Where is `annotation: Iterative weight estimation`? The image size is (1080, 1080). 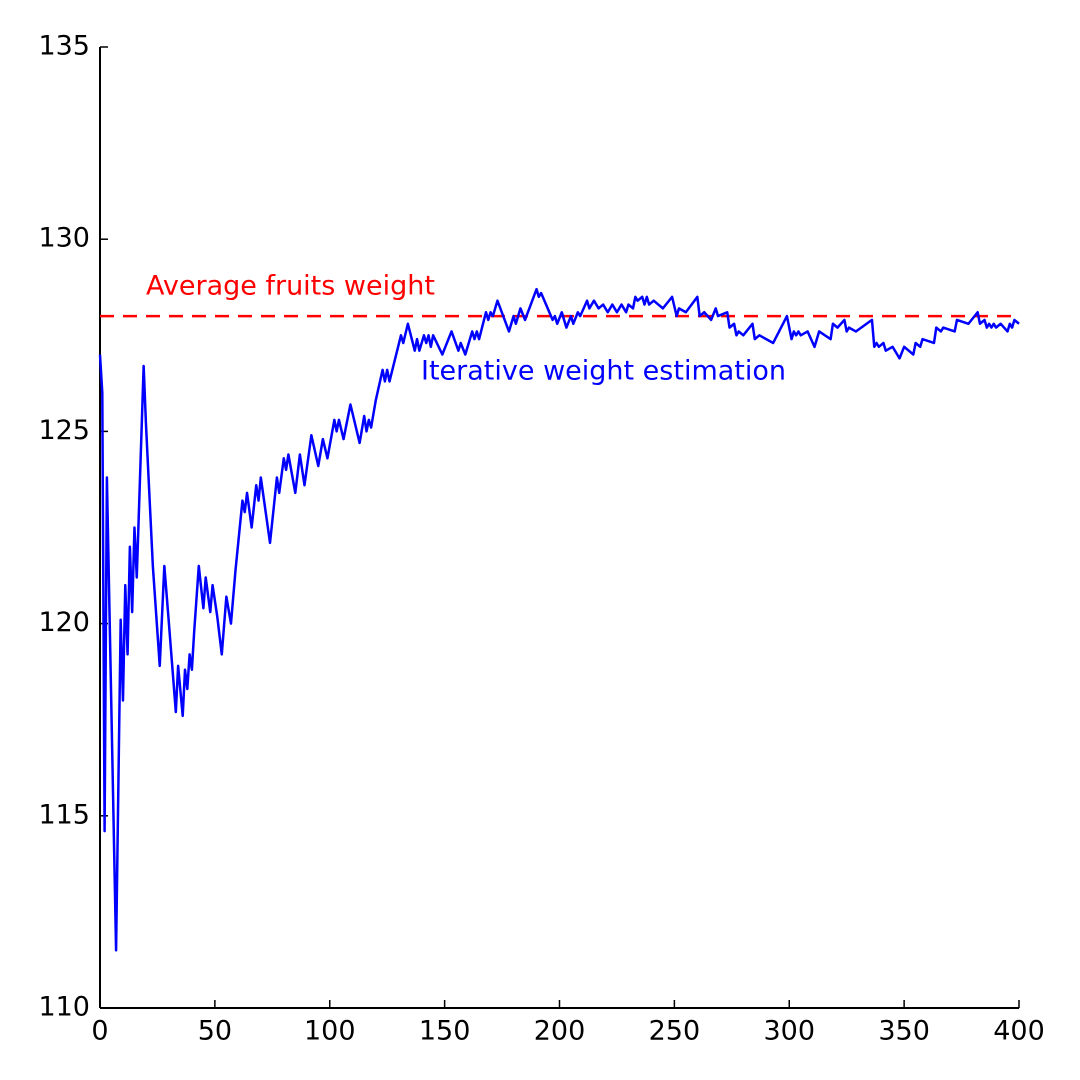
annotation: Iterative weight estimation is located at coordinates (603, 371).